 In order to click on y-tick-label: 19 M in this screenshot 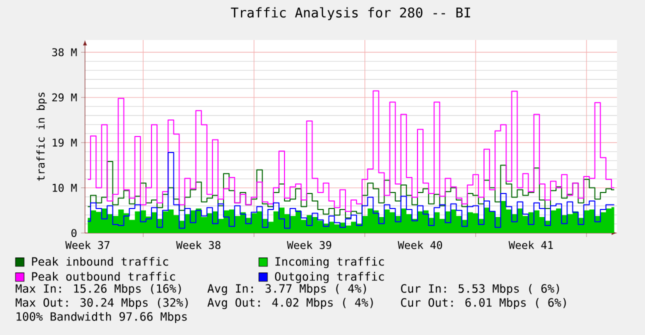, I will do `click(64, 142)`.